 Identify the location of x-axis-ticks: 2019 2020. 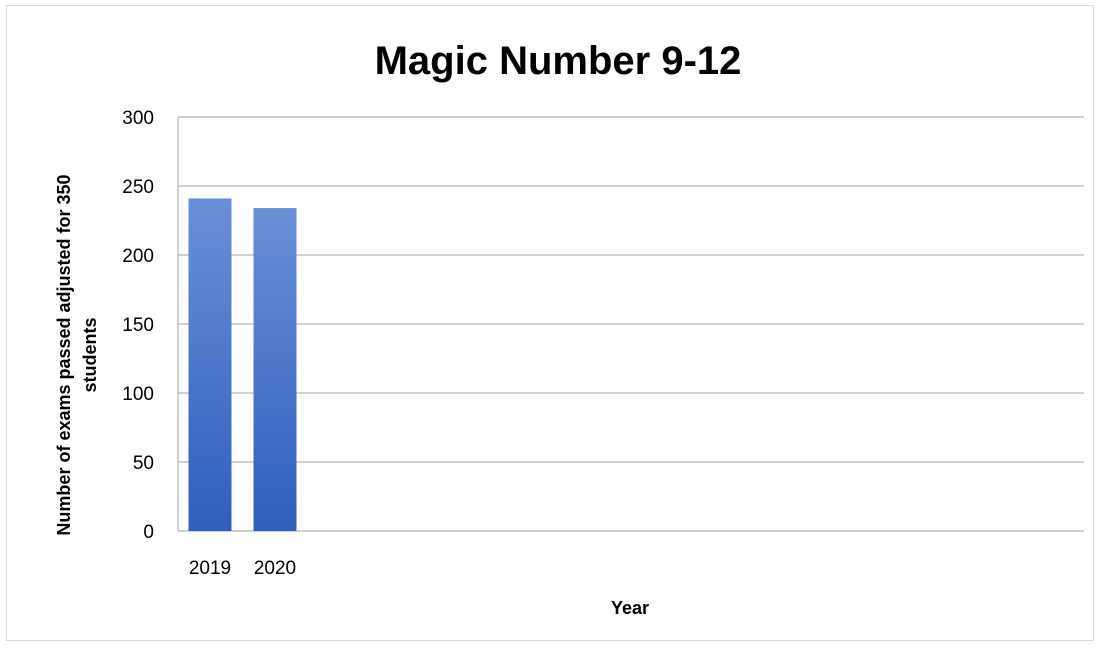
(242, 568).